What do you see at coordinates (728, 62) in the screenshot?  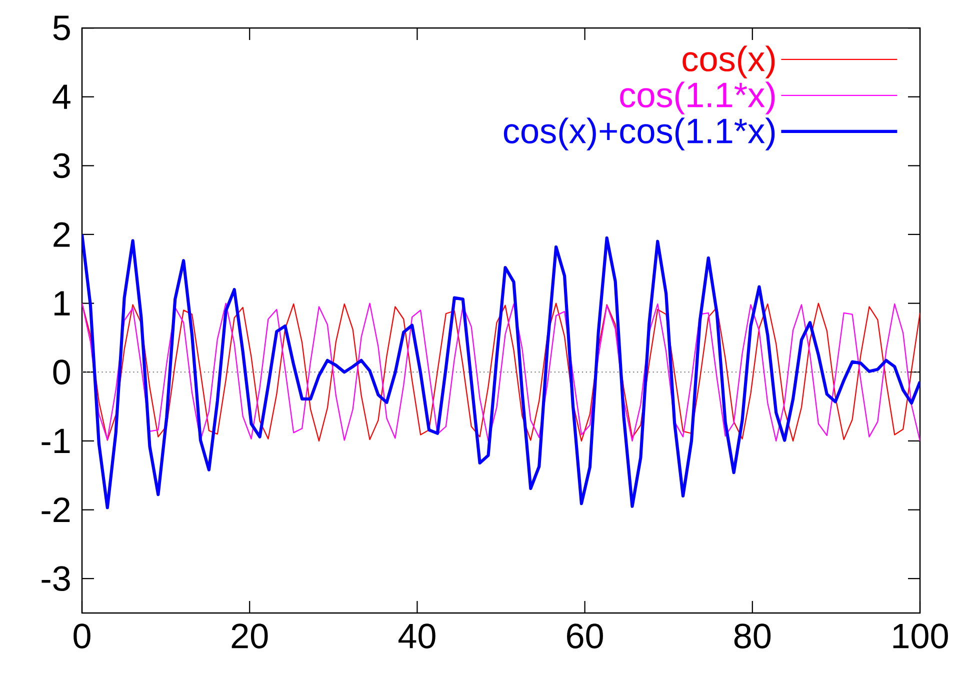 I see `legend-label: cos(x)` at bounding box center [728, 62].